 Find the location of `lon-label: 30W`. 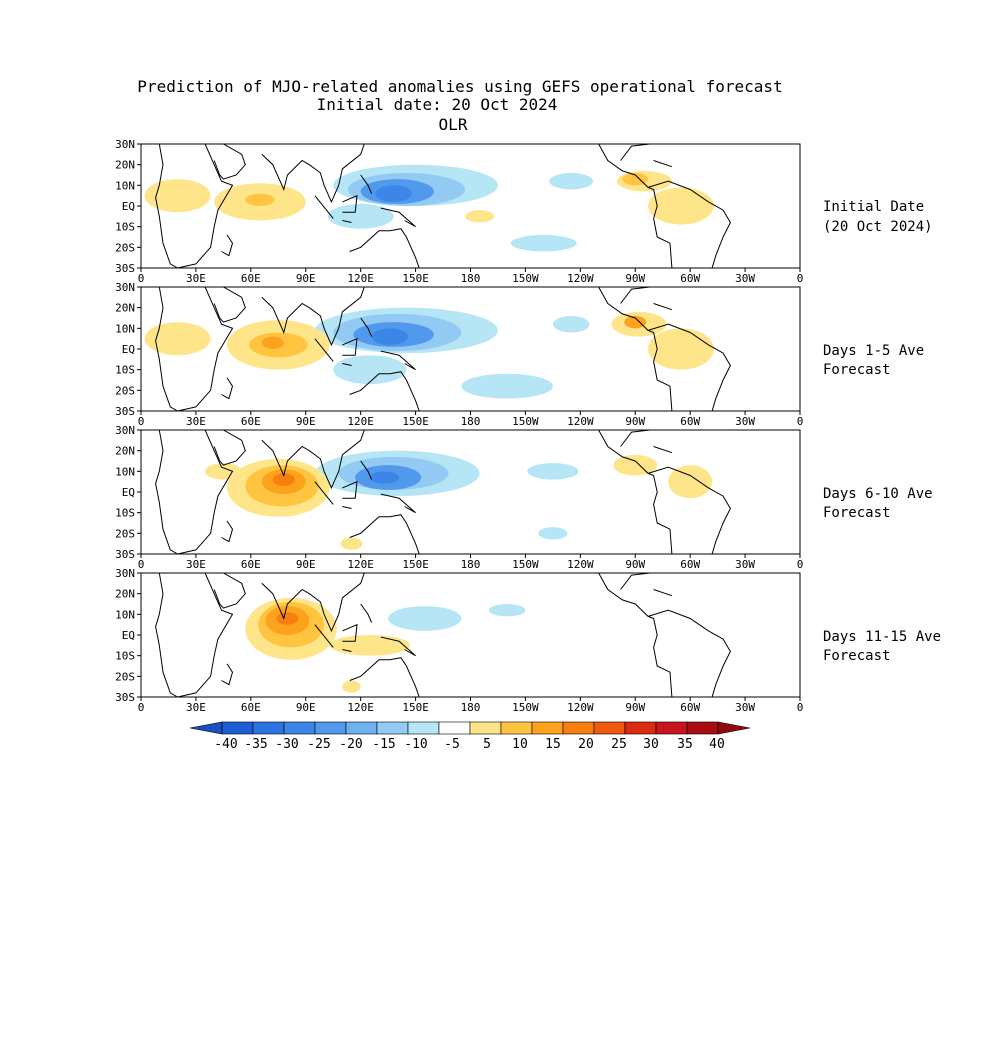

lon-label: 30W is located at coordinates (745, 421).